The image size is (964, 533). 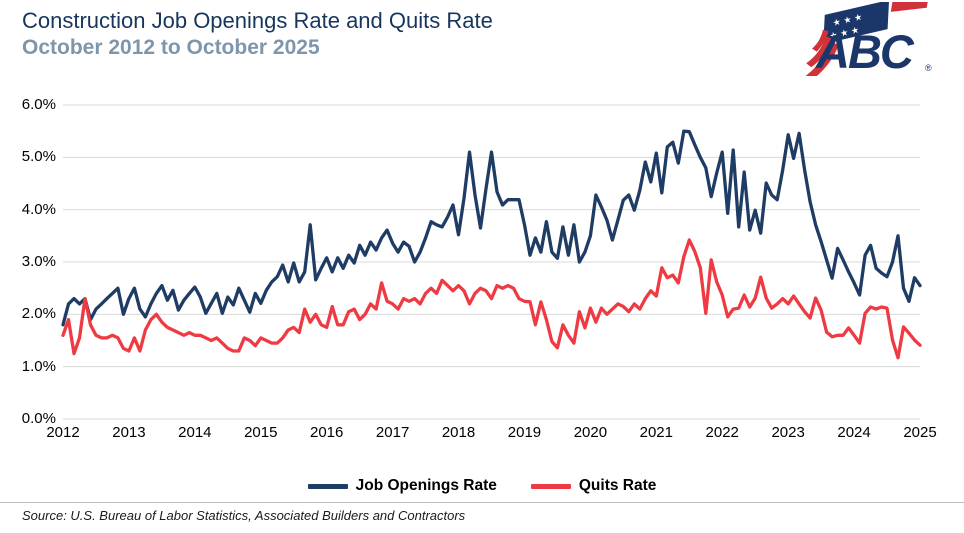 What do you see at coordinates (171, 47) in the screenshot?
I see `page-subtitle: October 2012 to October 2025` at bounding box center [171, 47].